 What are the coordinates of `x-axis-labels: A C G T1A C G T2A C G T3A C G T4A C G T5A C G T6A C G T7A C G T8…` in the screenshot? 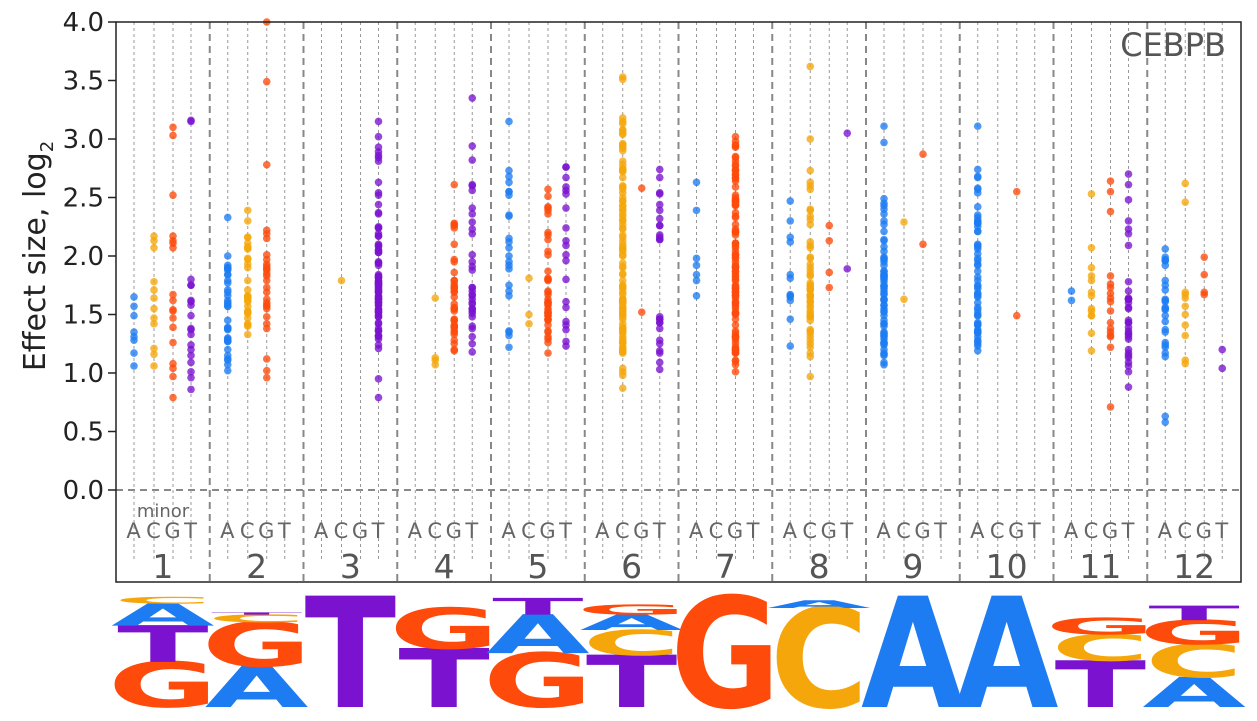 It's located at (677, 552).